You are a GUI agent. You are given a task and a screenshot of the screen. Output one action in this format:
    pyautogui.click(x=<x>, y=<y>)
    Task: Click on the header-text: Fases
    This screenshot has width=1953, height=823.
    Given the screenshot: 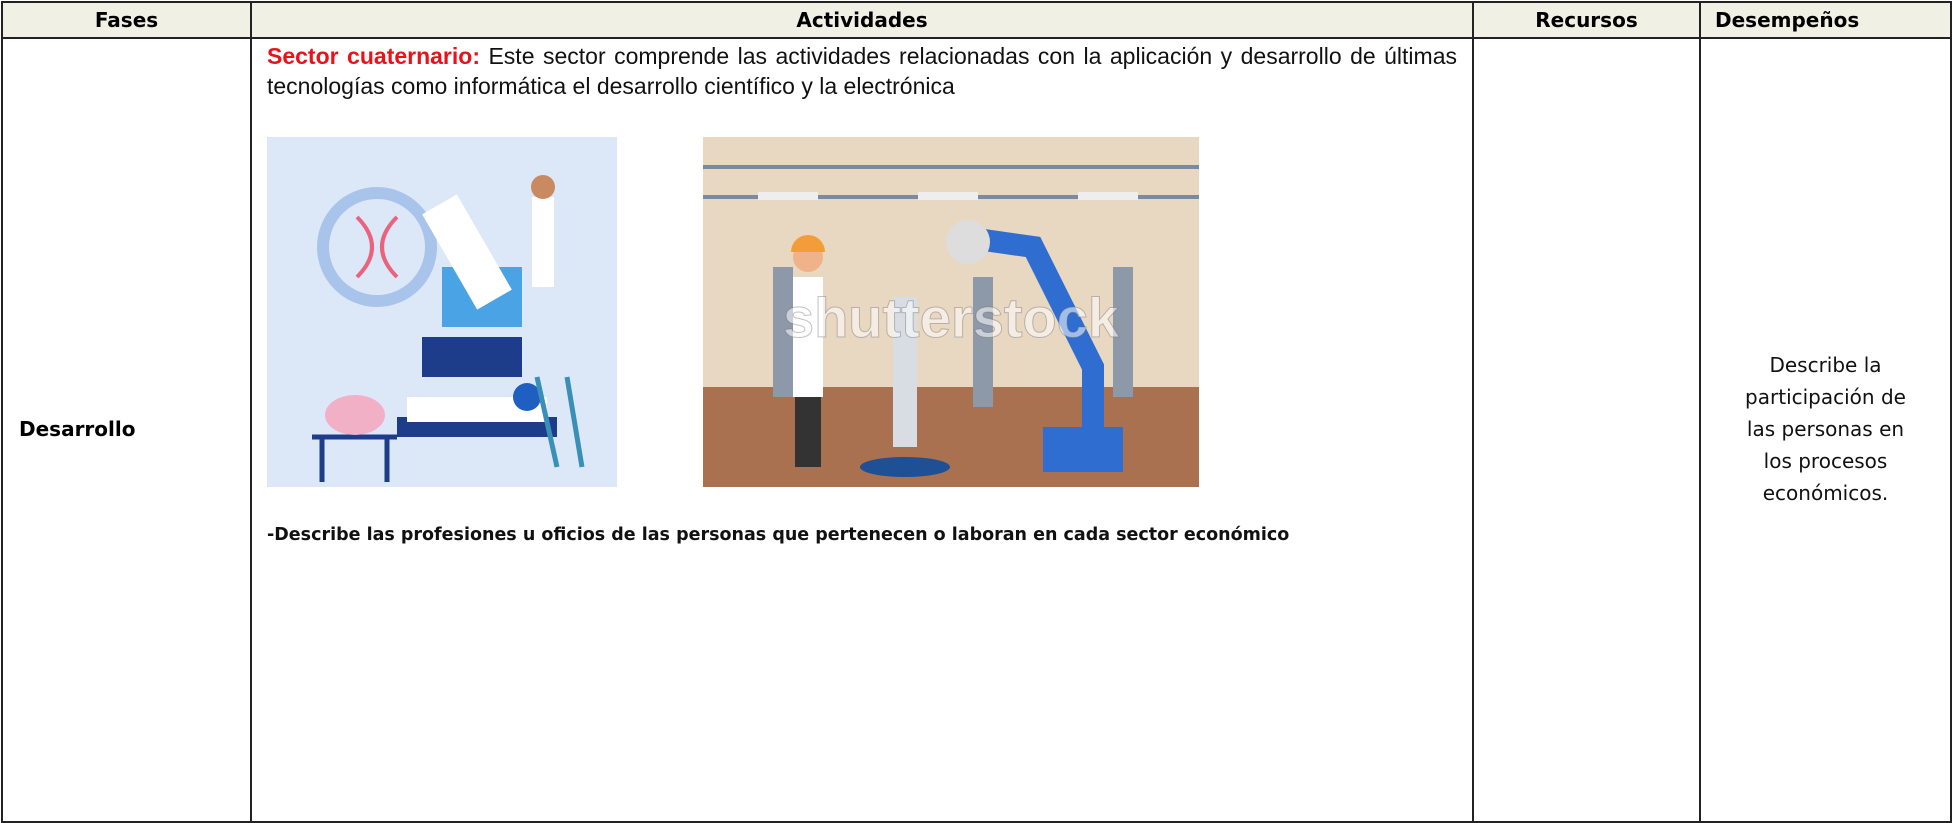 What is the action you would take?
    pyautogui.click(x=126, y=20)
    